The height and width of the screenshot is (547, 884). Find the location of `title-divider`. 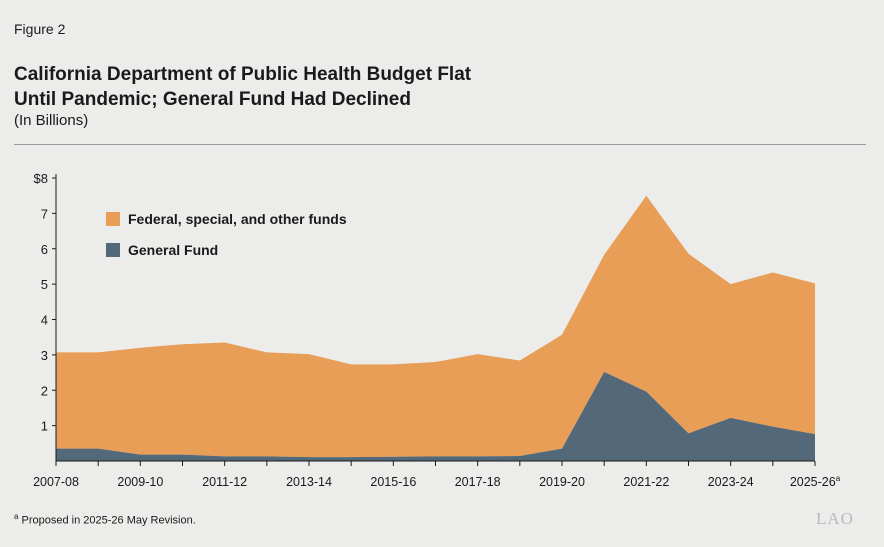

title-divider is located at coordinates (440, 144).